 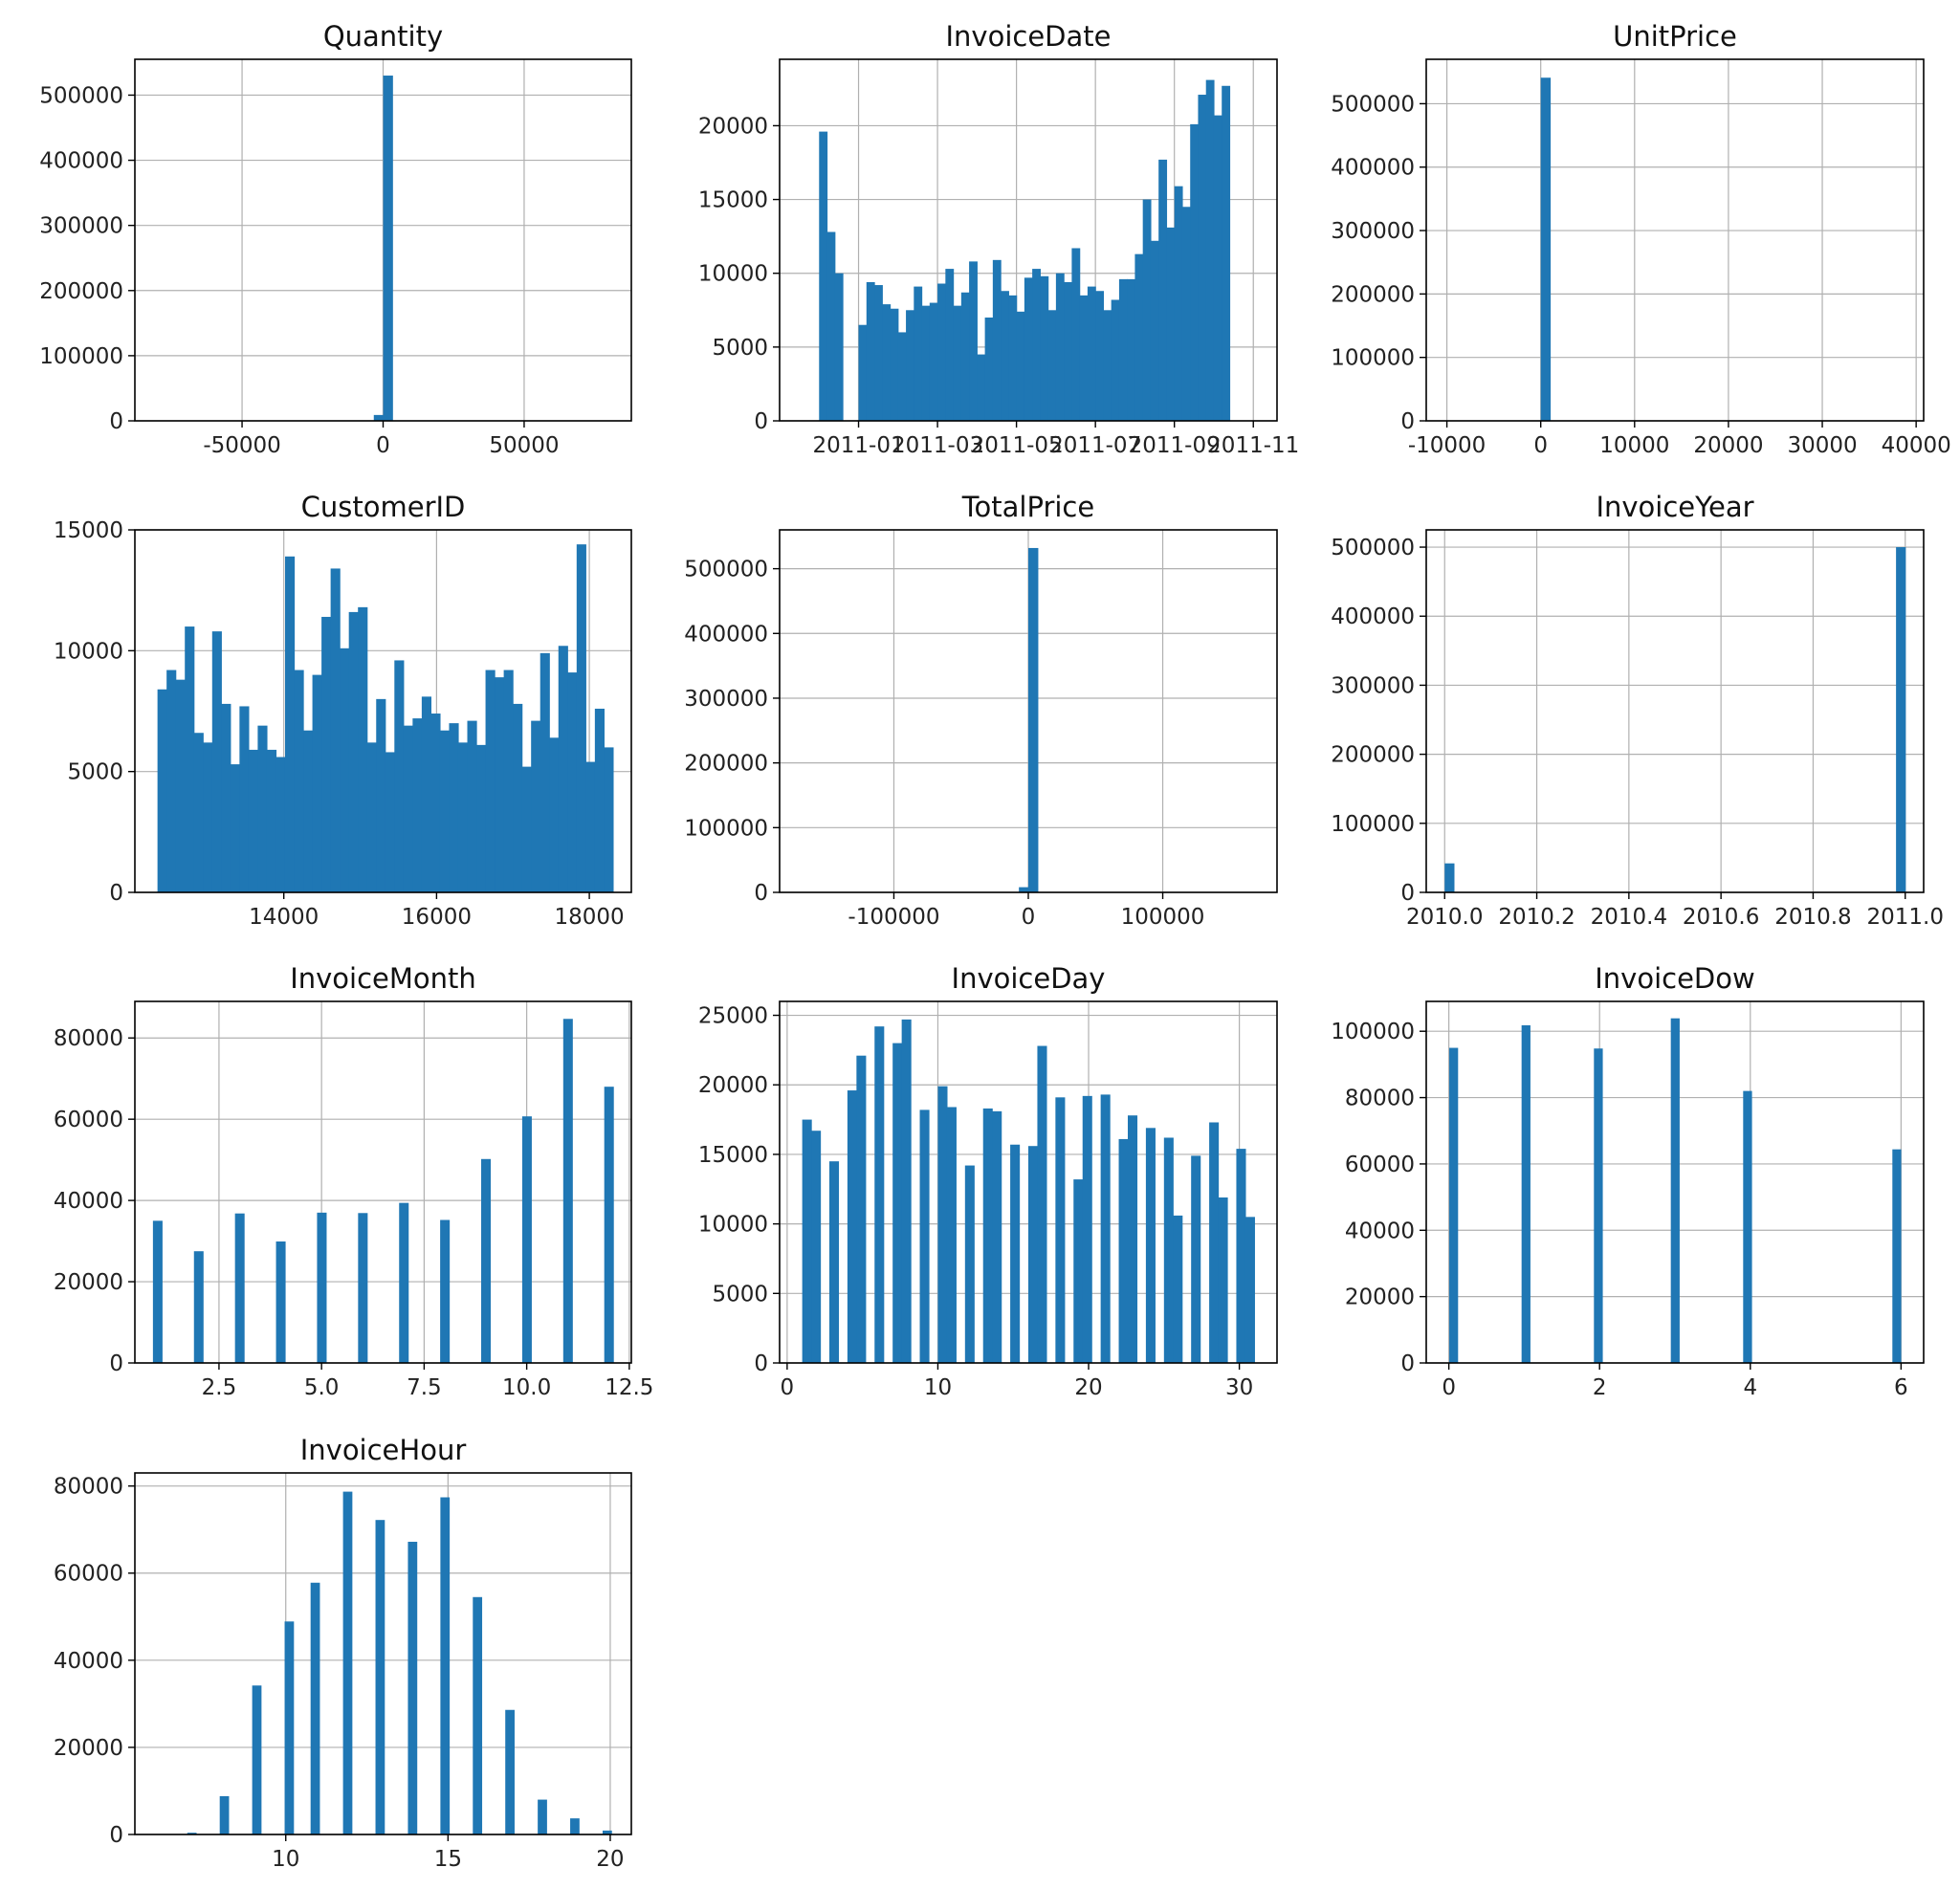 What do you see at coordinates (116, 893) in the screenshot?
I see `customerid-y-tick-label: 0` at bounding box center [116, 893].